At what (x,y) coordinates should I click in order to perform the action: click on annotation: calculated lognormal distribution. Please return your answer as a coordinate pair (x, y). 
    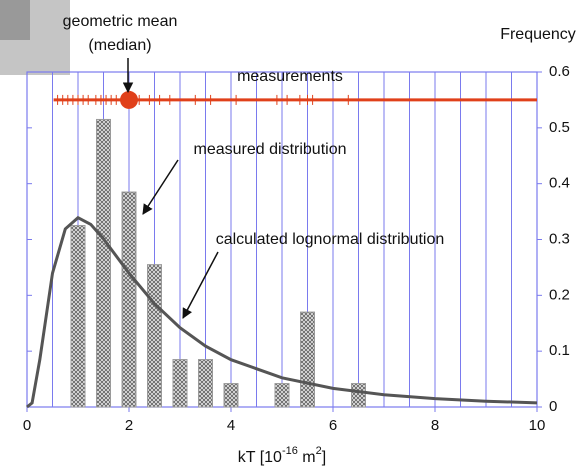
    Looking at the image, I should click on (330, 239).